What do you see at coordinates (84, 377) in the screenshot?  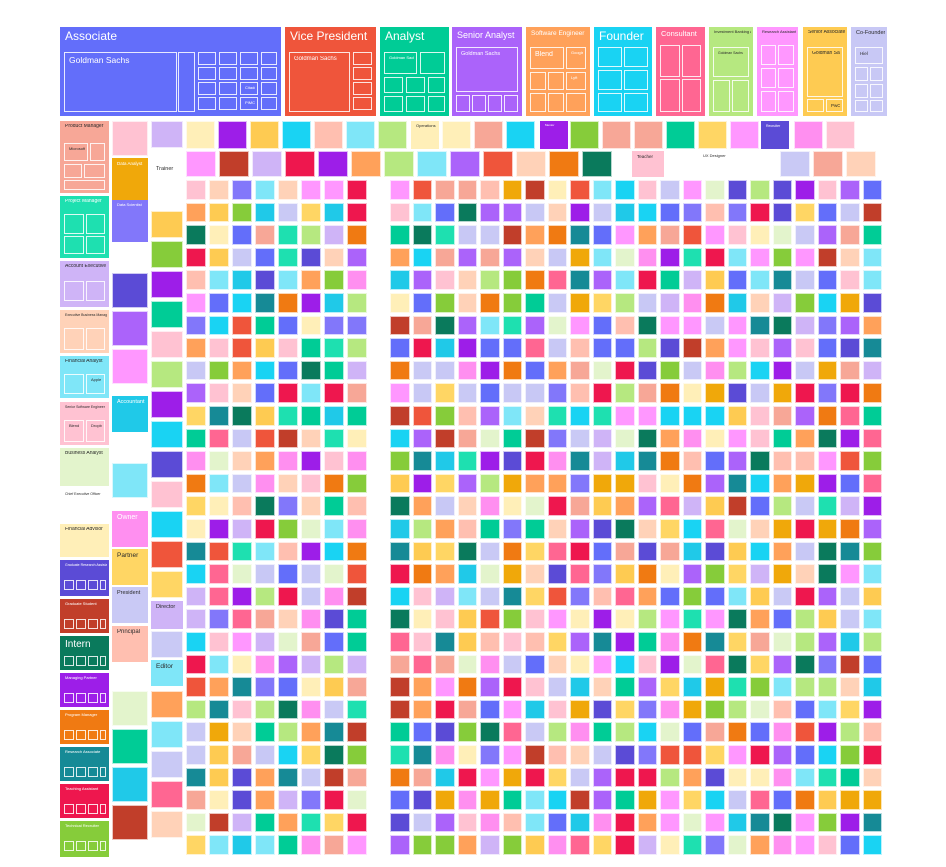 I see `treemap-node-financial-analyst: Financial Analyst Apple` at bounding box center [84, 377].